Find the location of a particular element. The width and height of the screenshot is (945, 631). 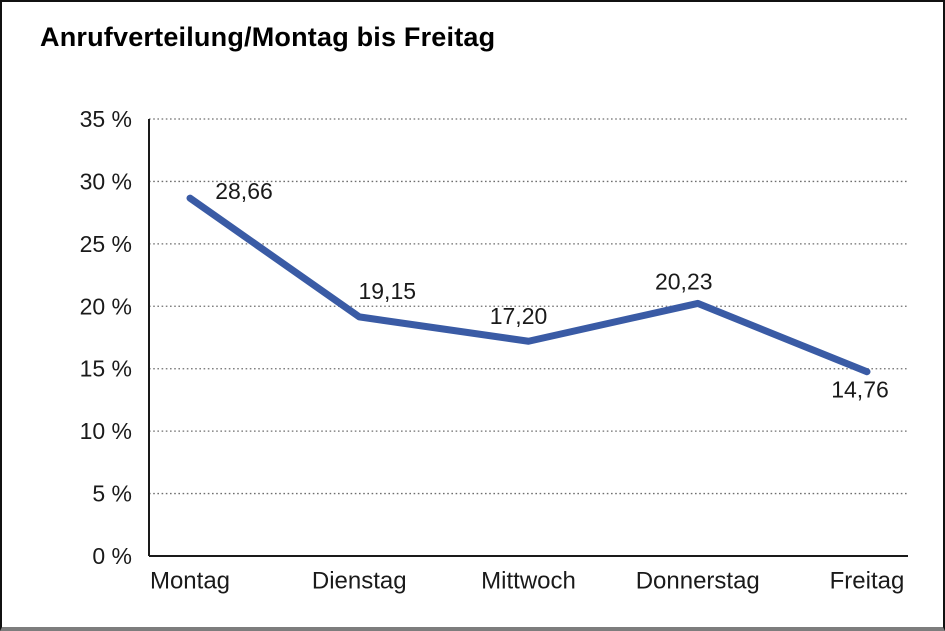

category-label: Montag is located at coordinates (190, 581).